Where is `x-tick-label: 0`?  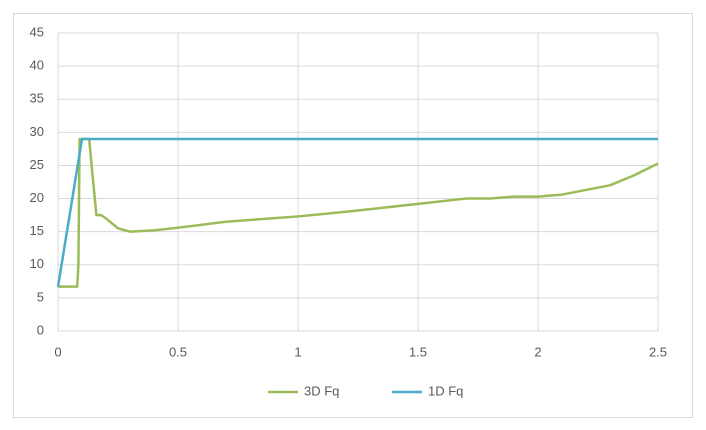 x-tick-label: 0 is located at coordinates (57, 351).